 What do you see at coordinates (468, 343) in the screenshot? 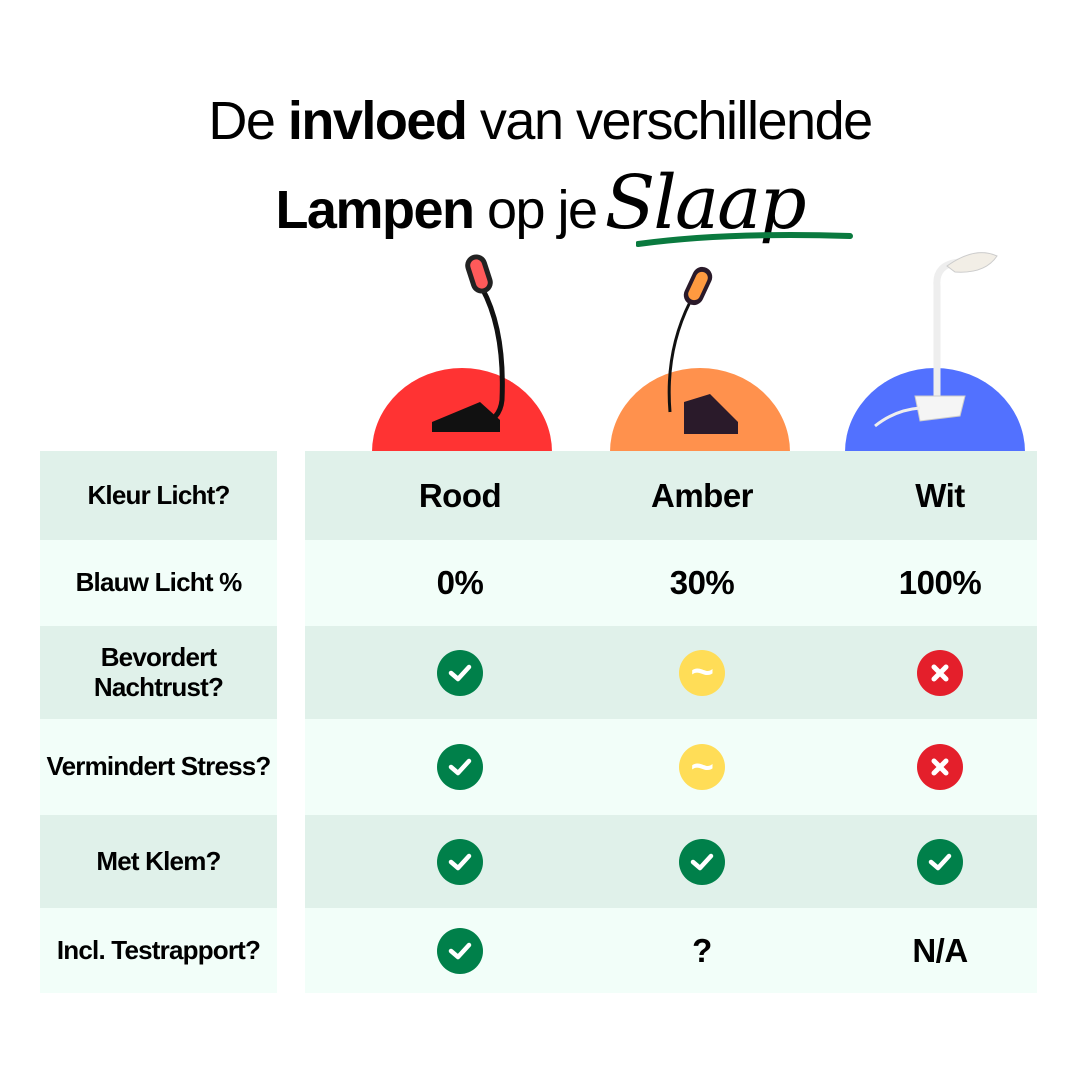
I see `red-lamp-image` at bounding box center [468, 343].